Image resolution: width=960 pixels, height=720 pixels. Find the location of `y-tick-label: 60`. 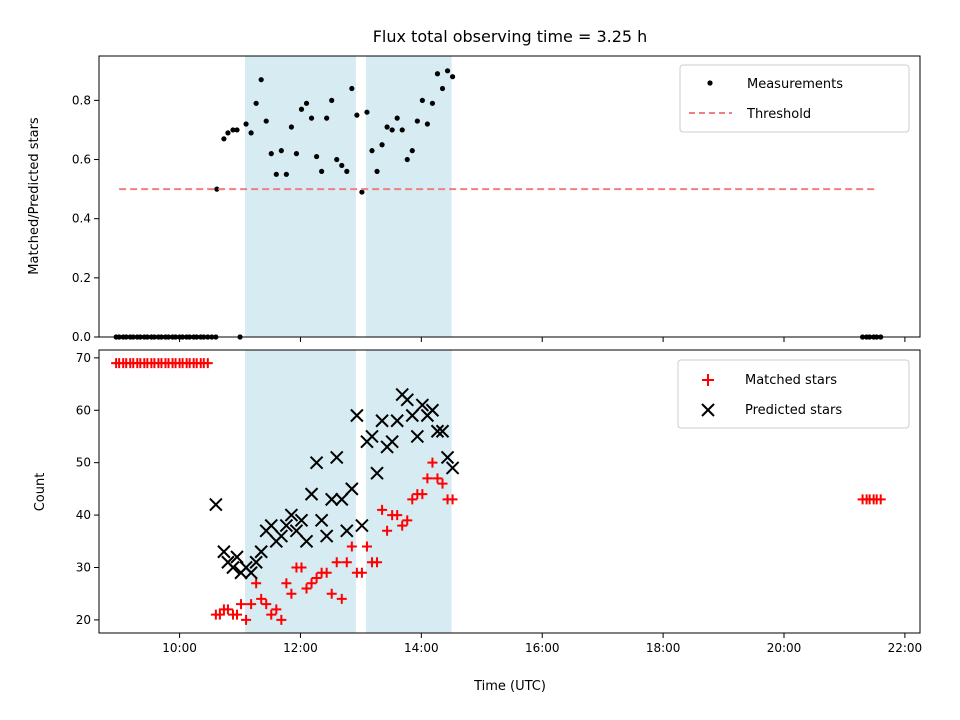

y-tick-label: 60 is located at coordinates (83, 410).